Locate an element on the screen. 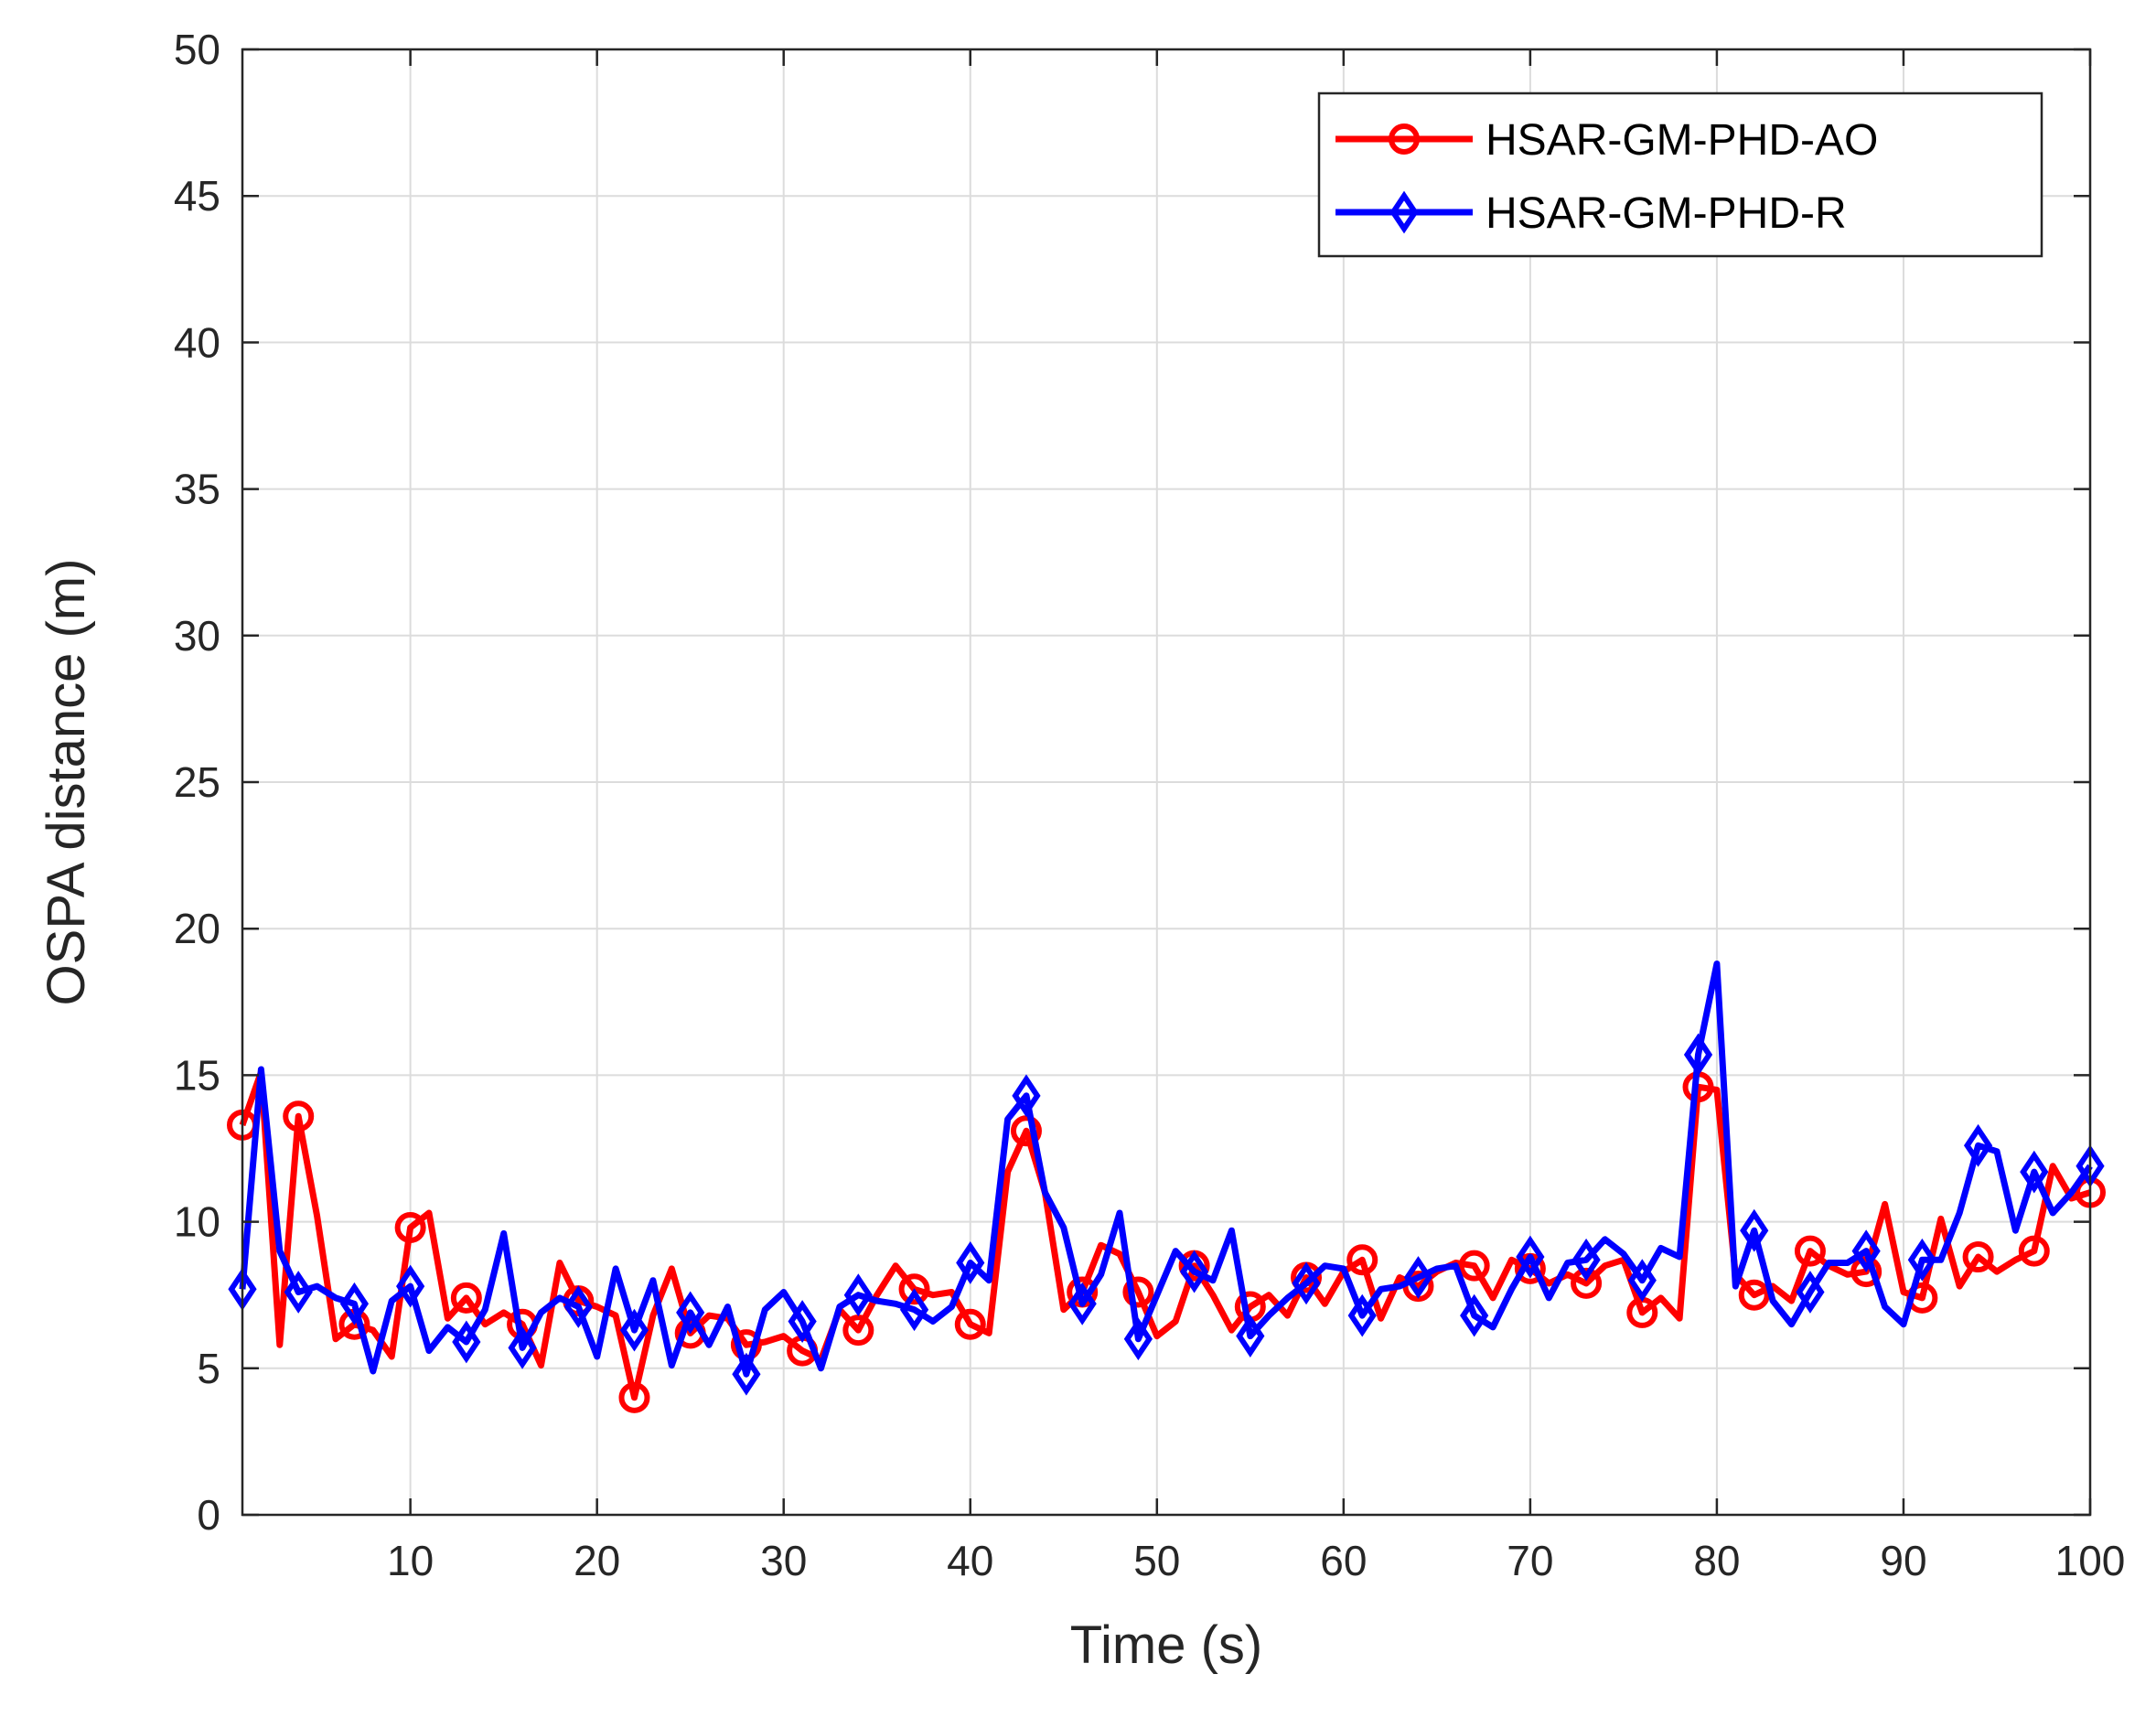  legend-box is located at coordinates (1680, 174).